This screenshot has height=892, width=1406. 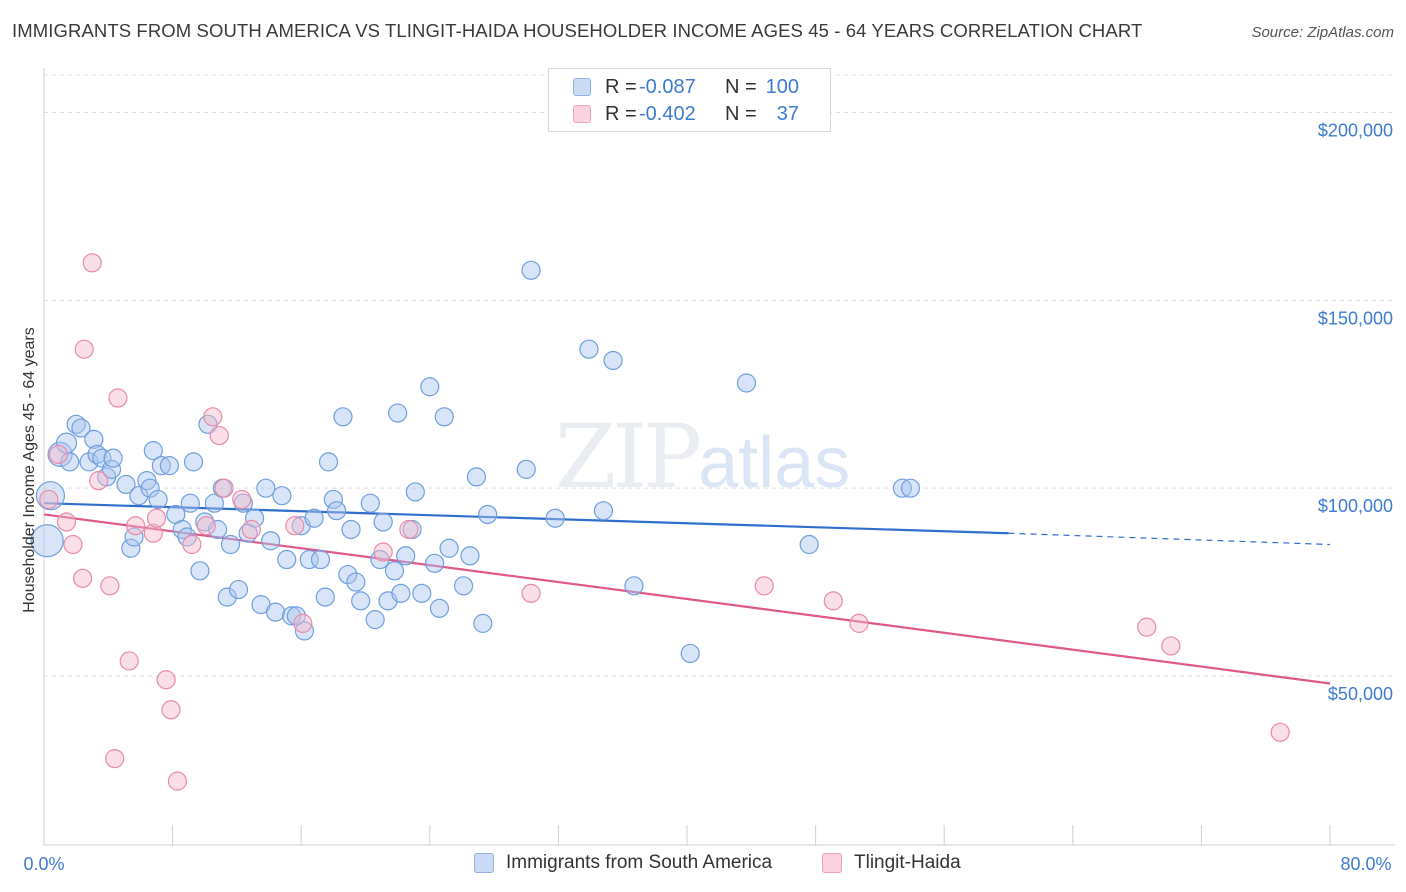 I want to click on y-tick-label: $150,000, so click(x=1355, y=318).